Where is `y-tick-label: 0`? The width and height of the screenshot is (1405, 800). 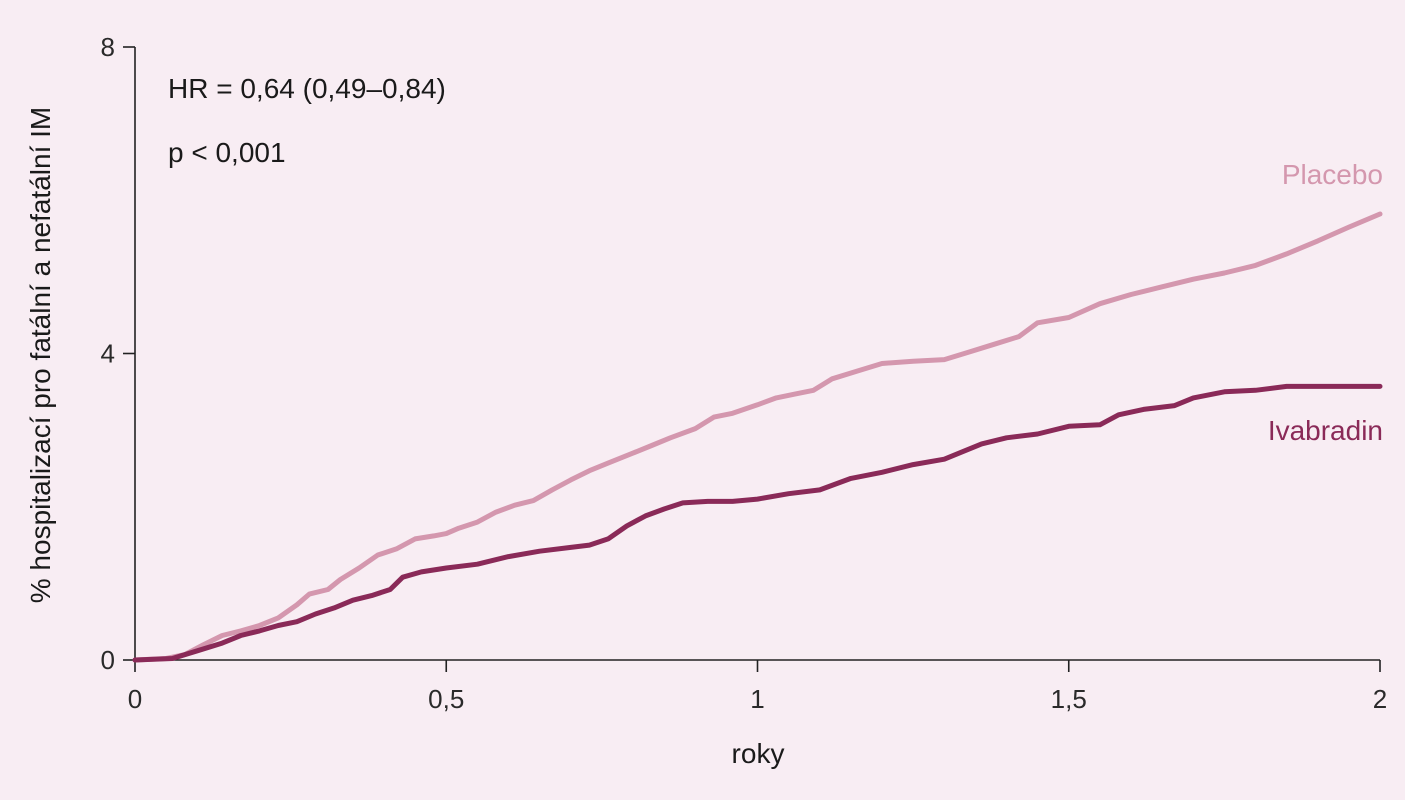 y-tick-label: 0 is located at coordinates (108, 660).